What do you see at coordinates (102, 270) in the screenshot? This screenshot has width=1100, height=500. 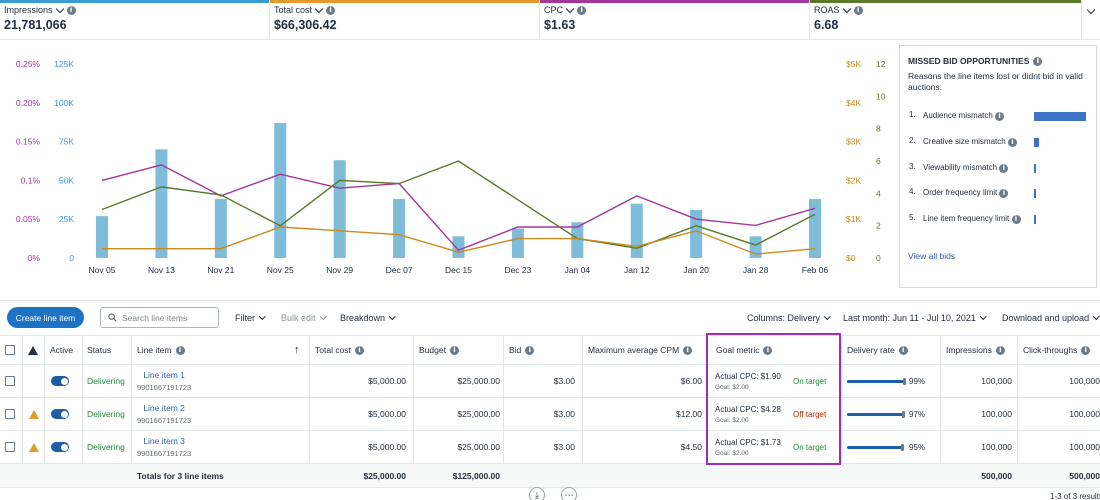 I see `x-tick-label: Nov 05` at bounding box center [102, 270].